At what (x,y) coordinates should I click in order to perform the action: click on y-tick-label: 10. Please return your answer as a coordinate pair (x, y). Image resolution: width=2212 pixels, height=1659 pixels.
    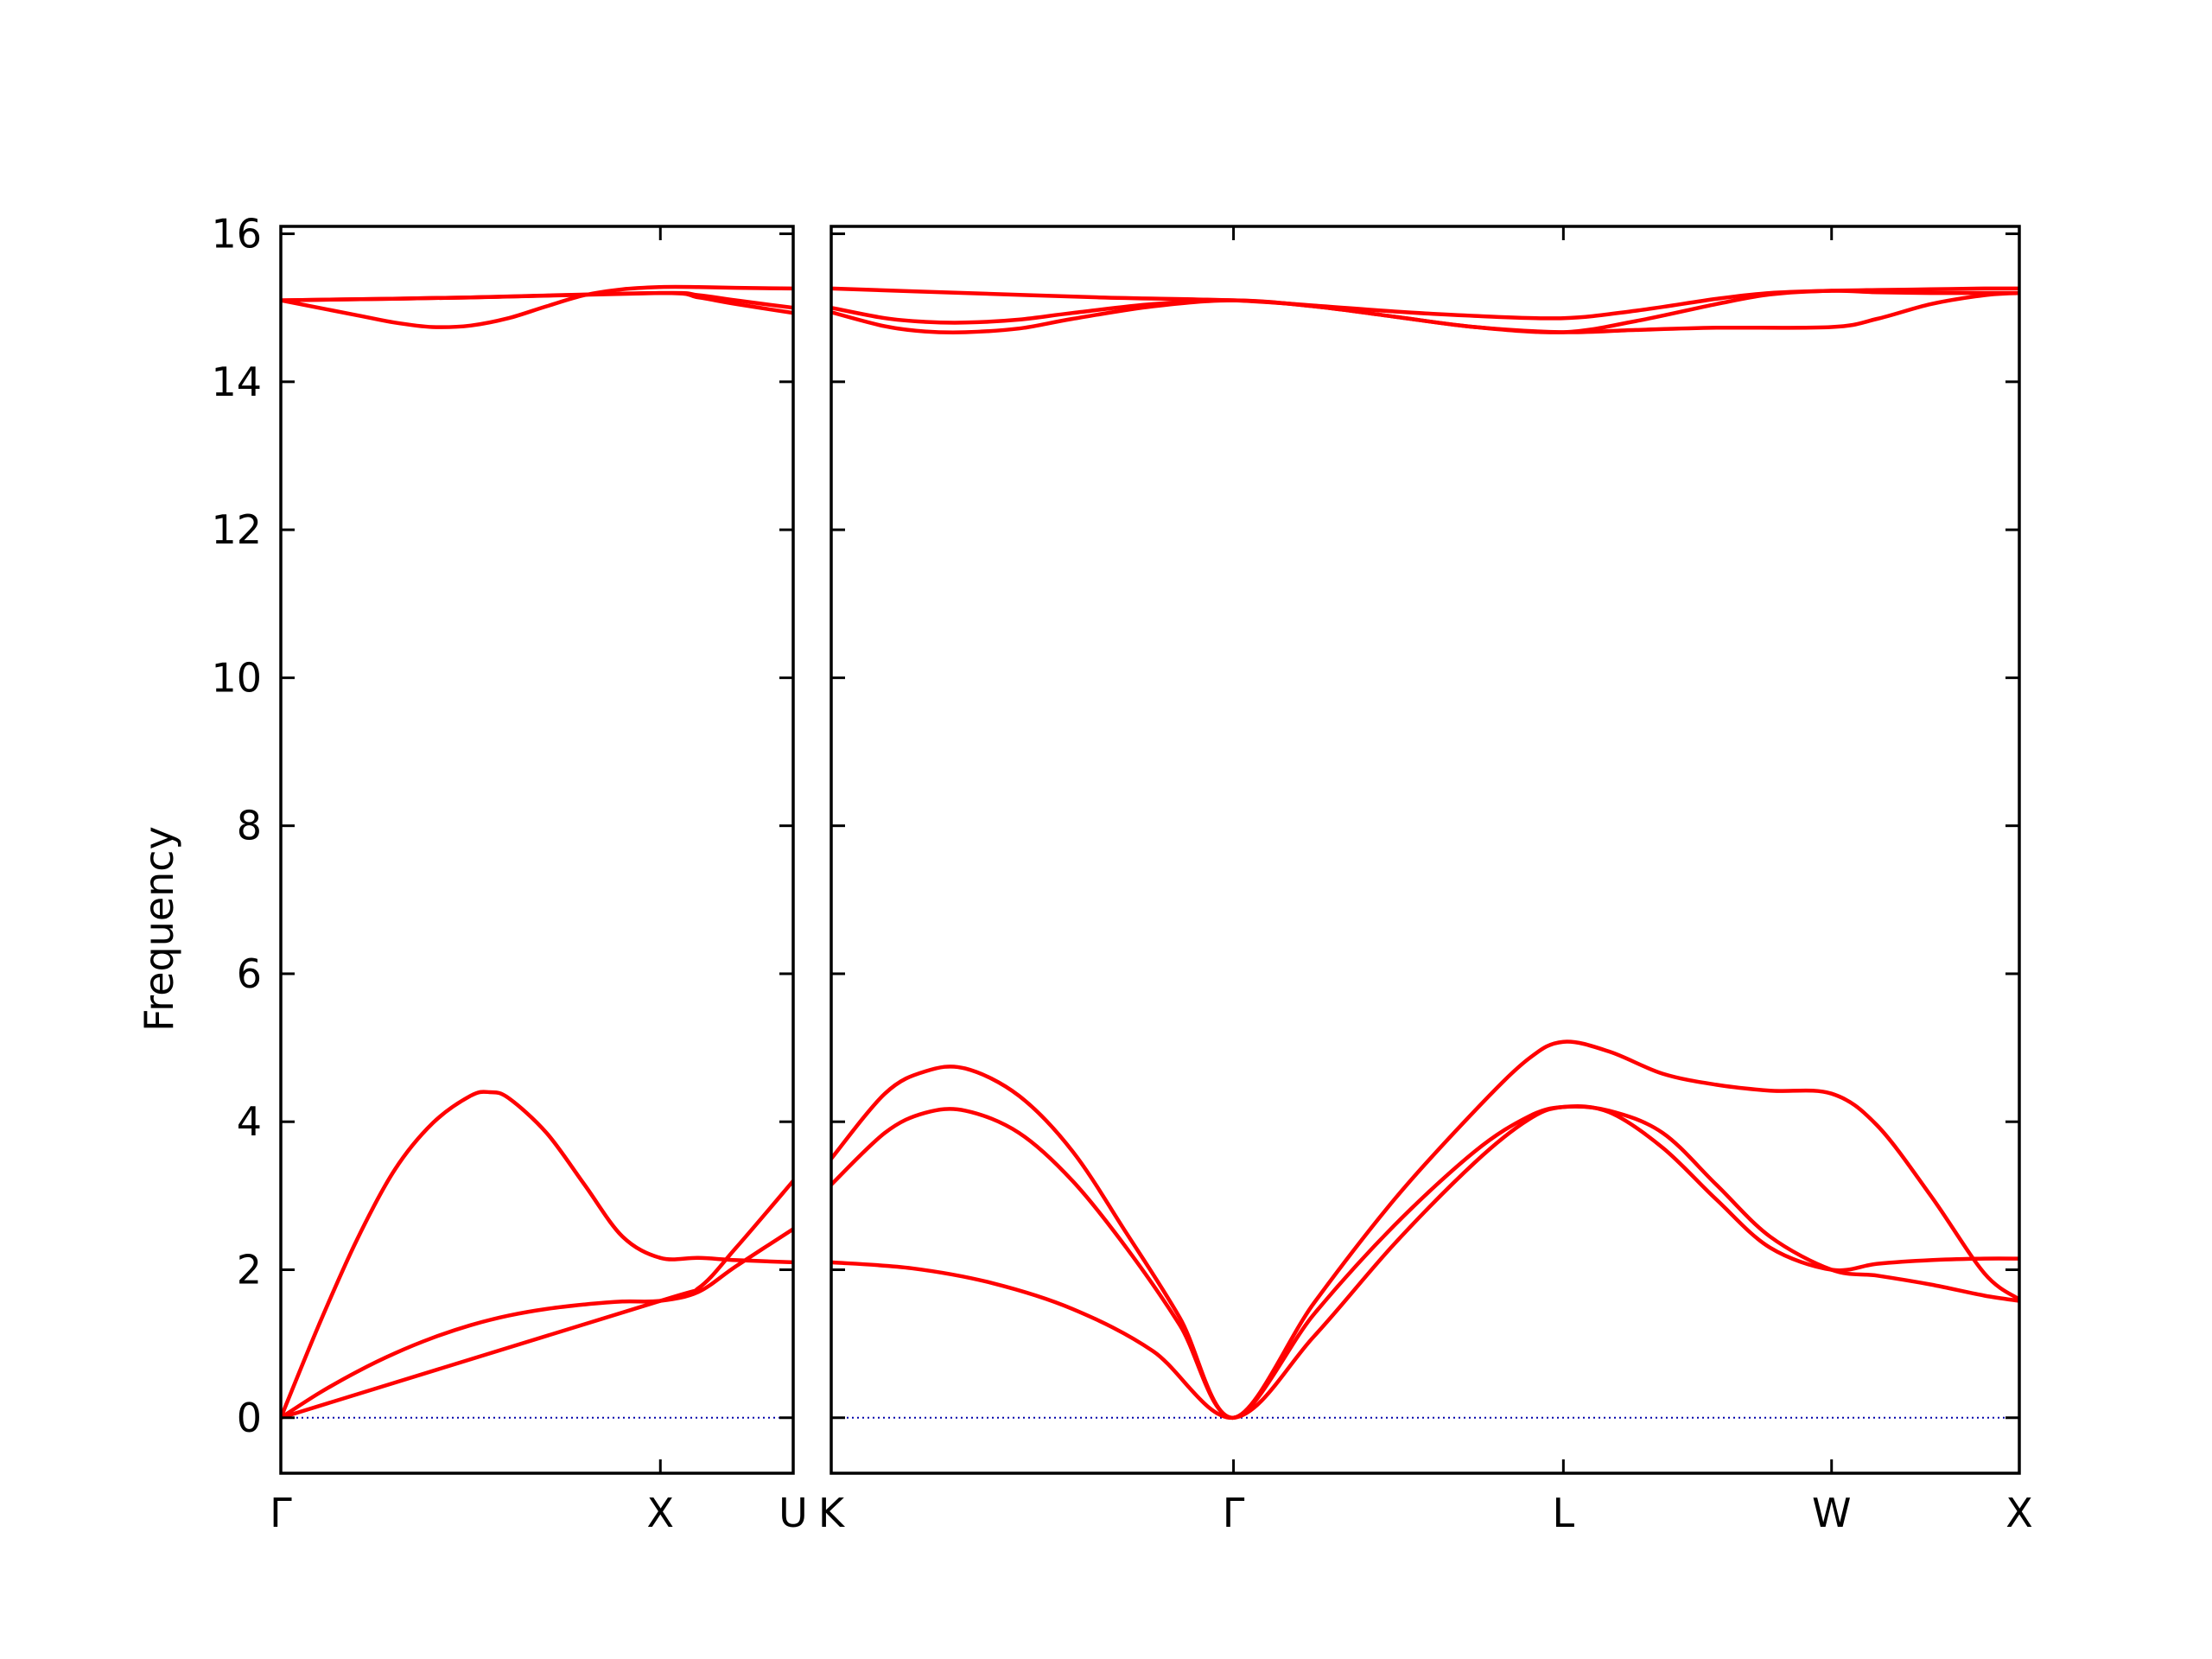
    Looking at the image, I should click on (236, 677).